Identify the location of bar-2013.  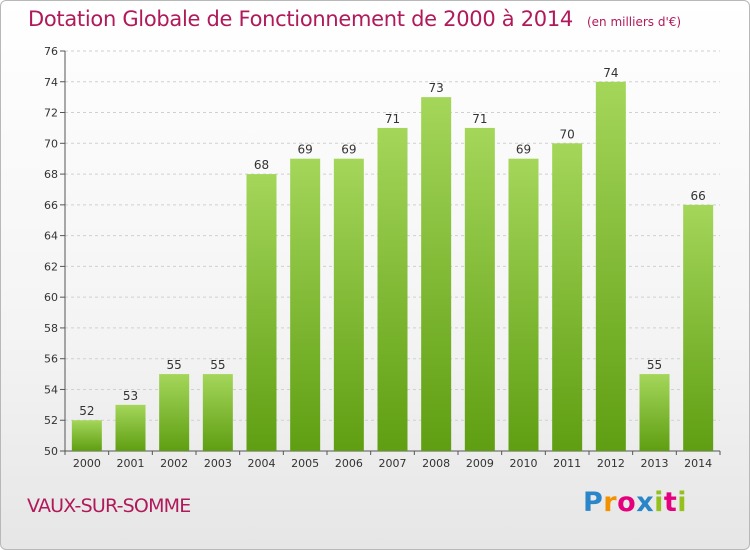
(654, 412).